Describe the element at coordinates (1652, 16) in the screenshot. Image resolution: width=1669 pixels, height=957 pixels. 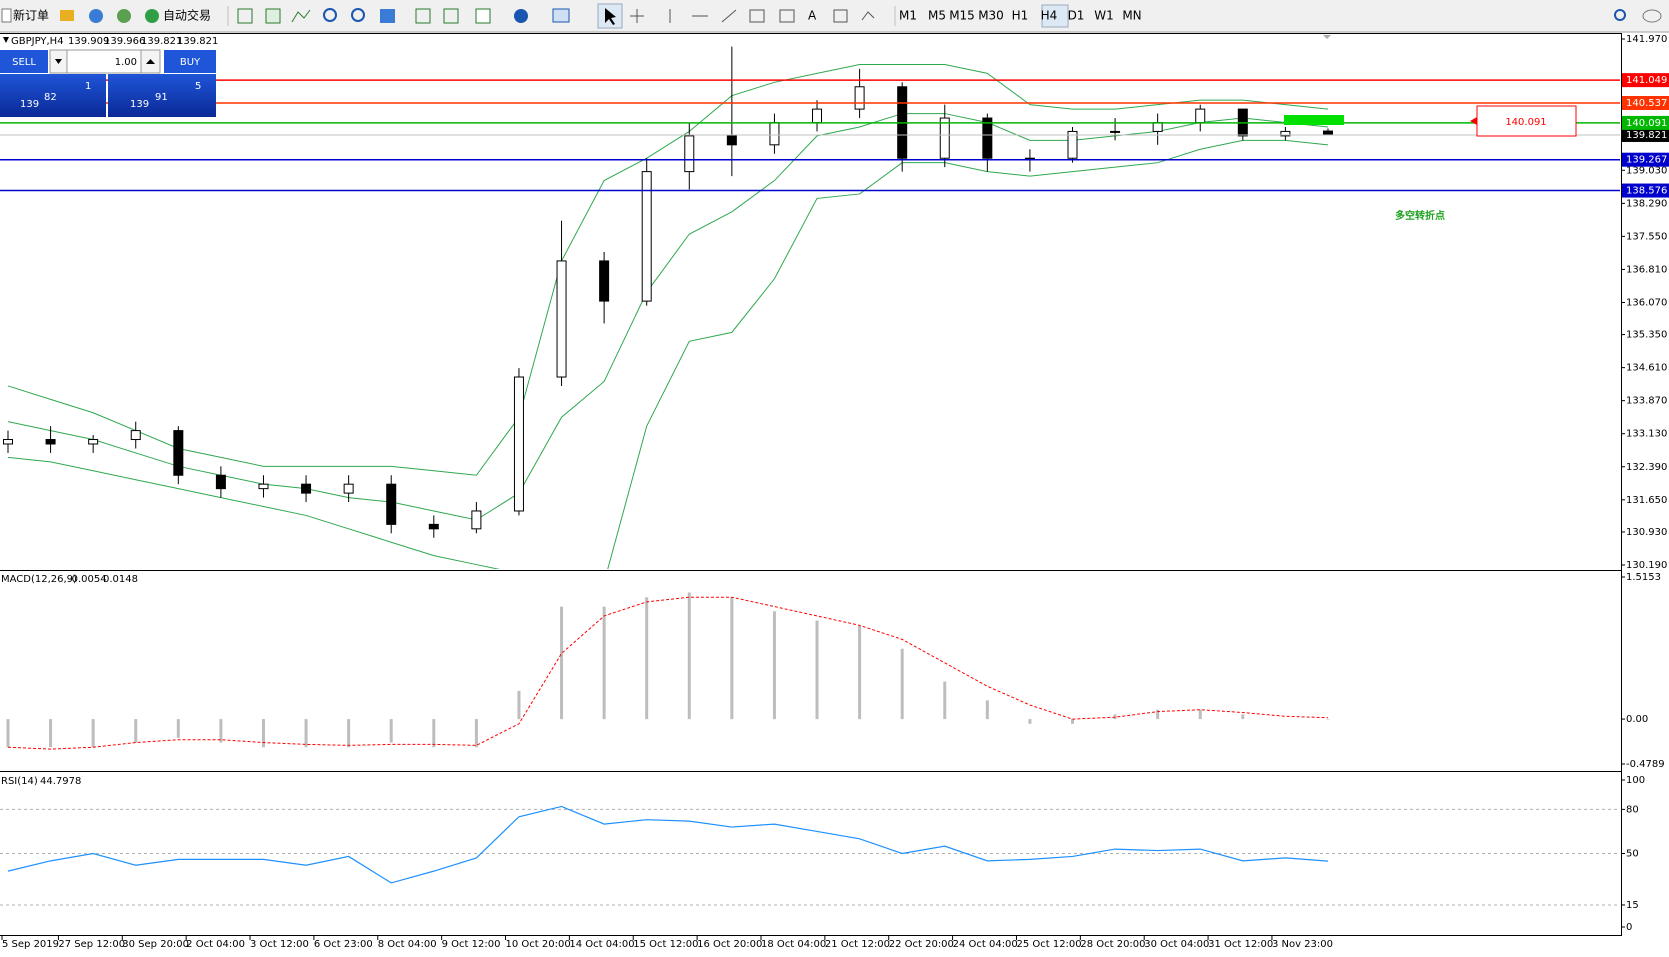
I see `chat` at that location.